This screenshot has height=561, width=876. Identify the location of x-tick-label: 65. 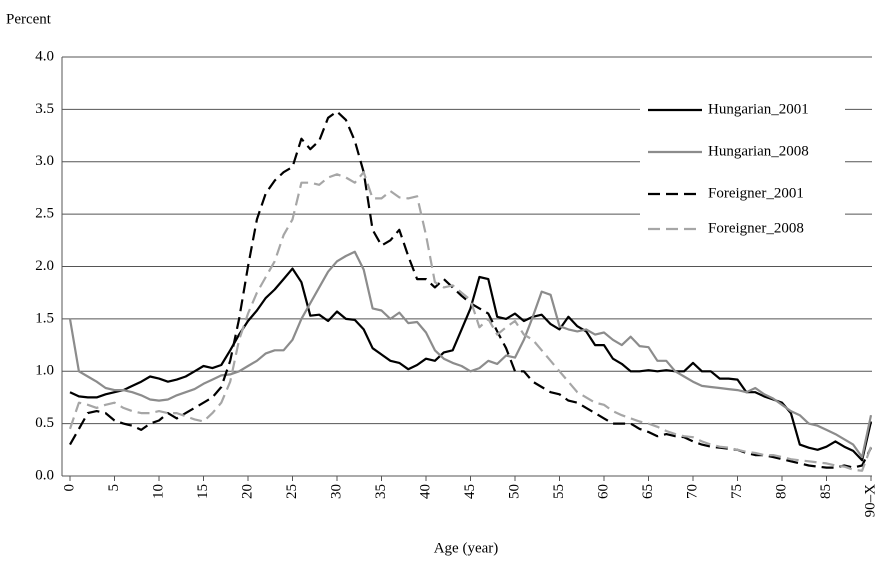
(648, 491).